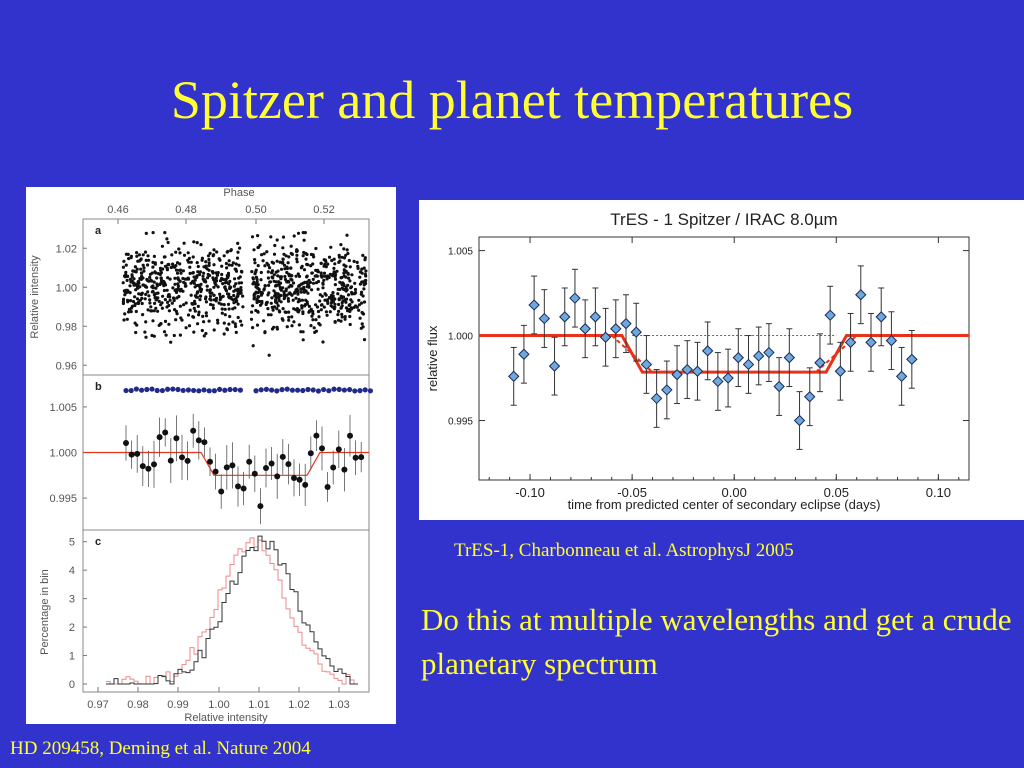 This screenshot has height=768, width=1024. What do you see at coordinates (723, 219) in the screenshot?
I see `chart-title: TrES - 1 Spitzer / IRAC 8.0µm` at bounding box center [723, 219].